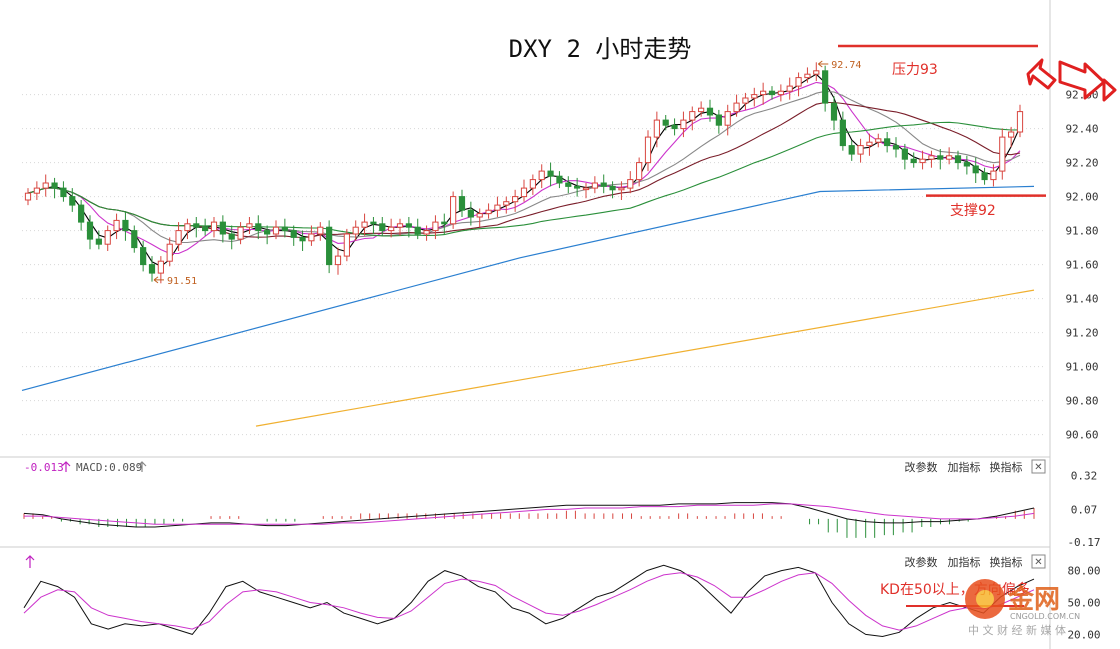 The width and height of the screenshot is (1120, 649). What do you see at coordinates (1081, 435) in the screenshot?
I see `y-tick-label: 90.60` at bounding box center [1081, 435].